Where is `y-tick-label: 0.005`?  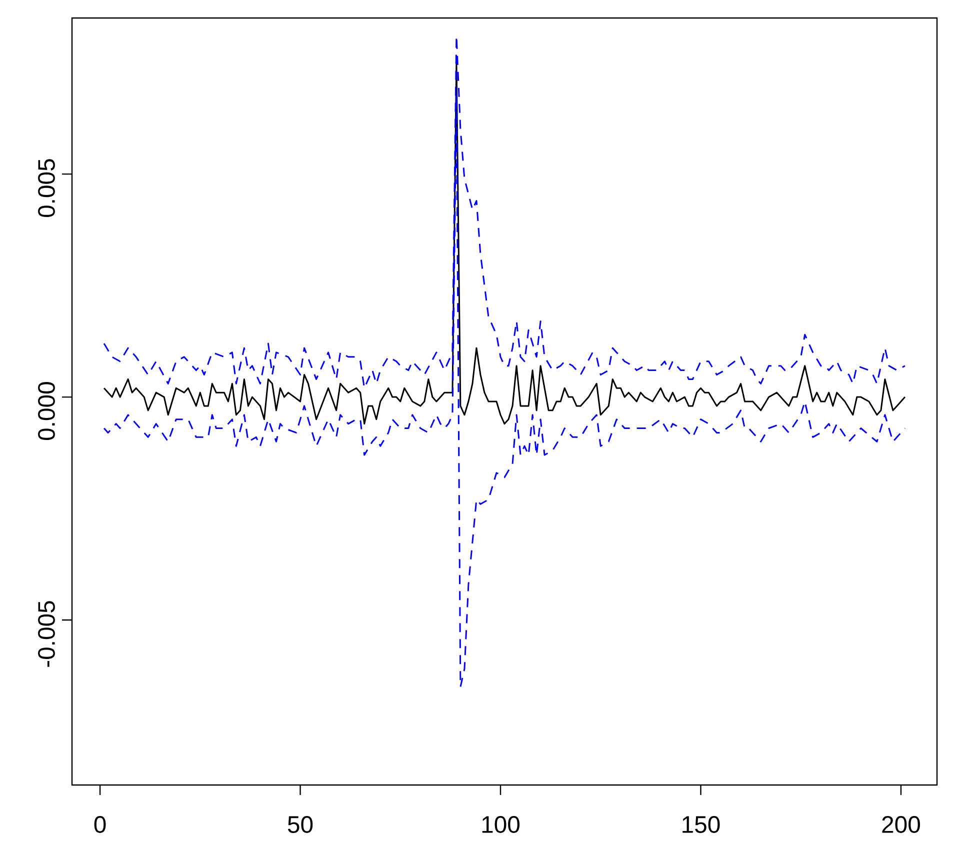 y-tick-label: 0.005 is located at coordinates (46, 188).